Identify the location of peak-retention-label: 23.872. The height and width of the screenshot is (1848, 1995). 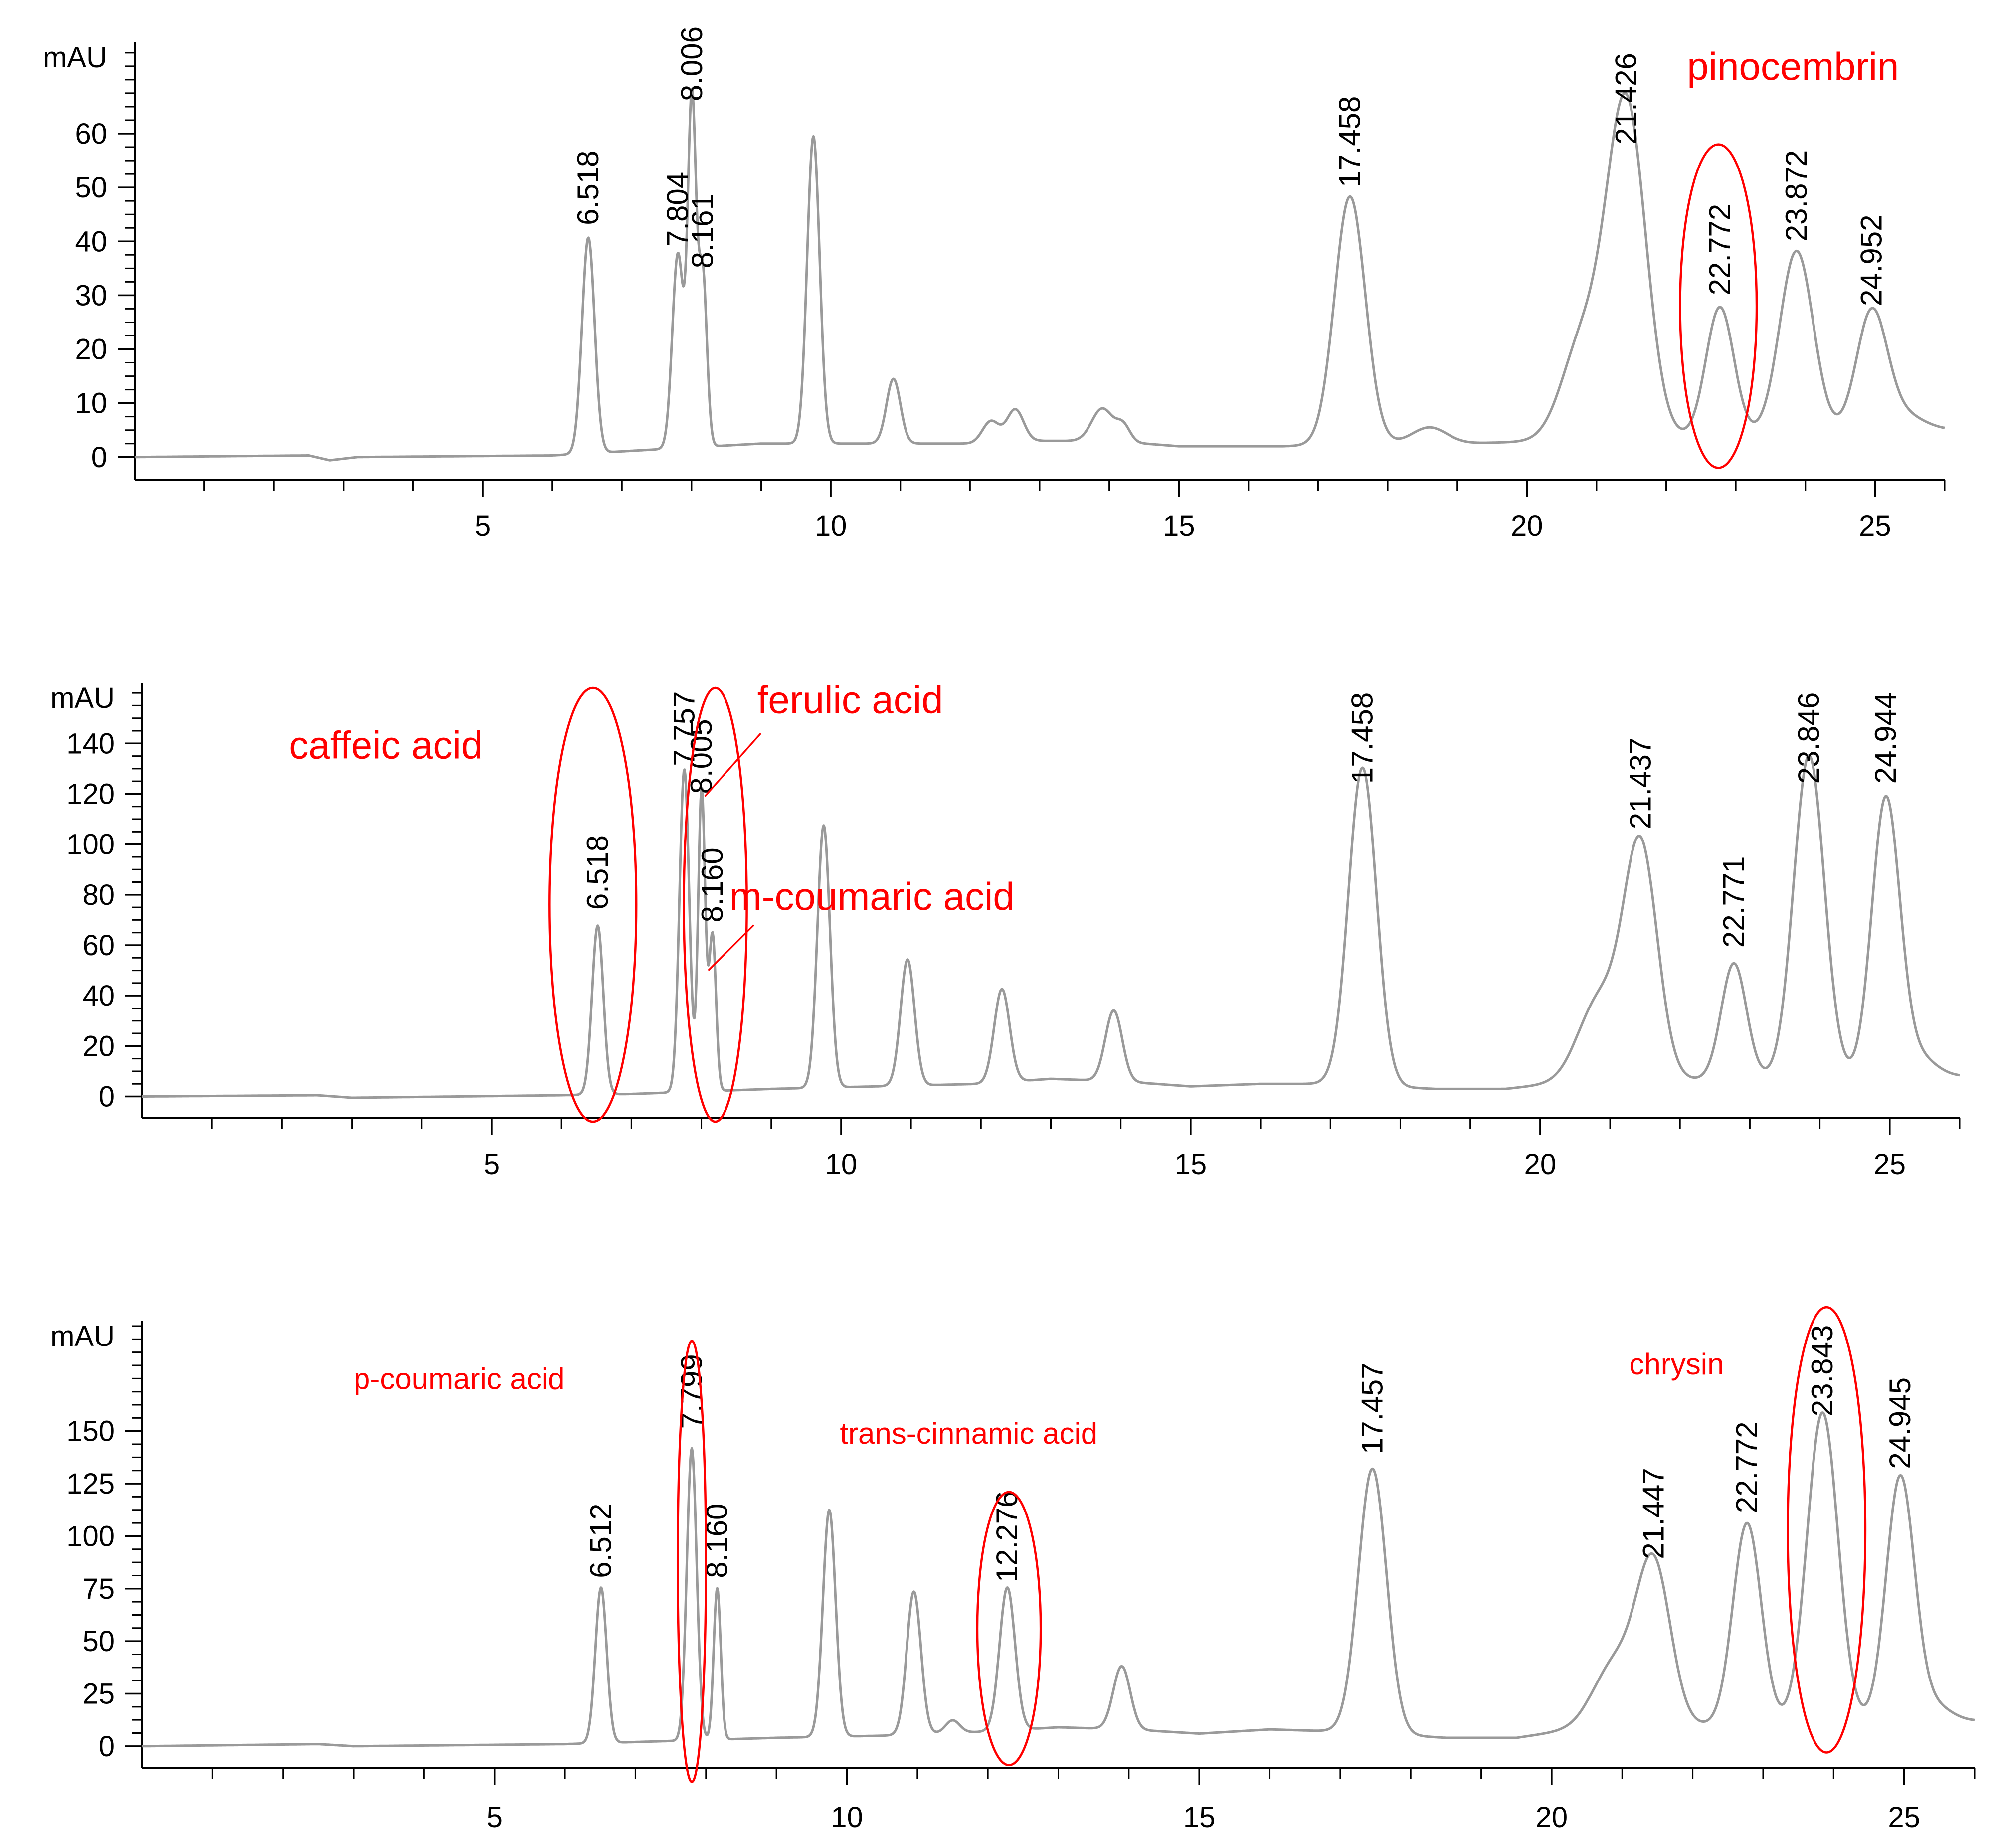
(1797, 196).